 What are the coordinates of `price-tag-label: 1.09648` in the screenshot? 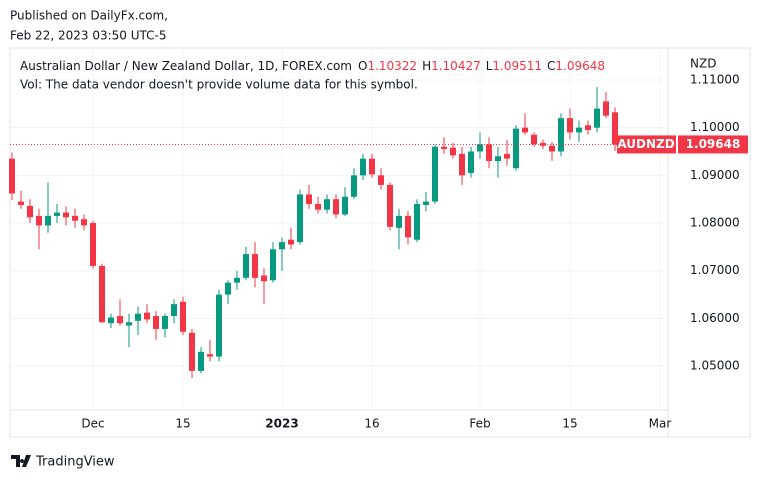 It's located at (713, 144).